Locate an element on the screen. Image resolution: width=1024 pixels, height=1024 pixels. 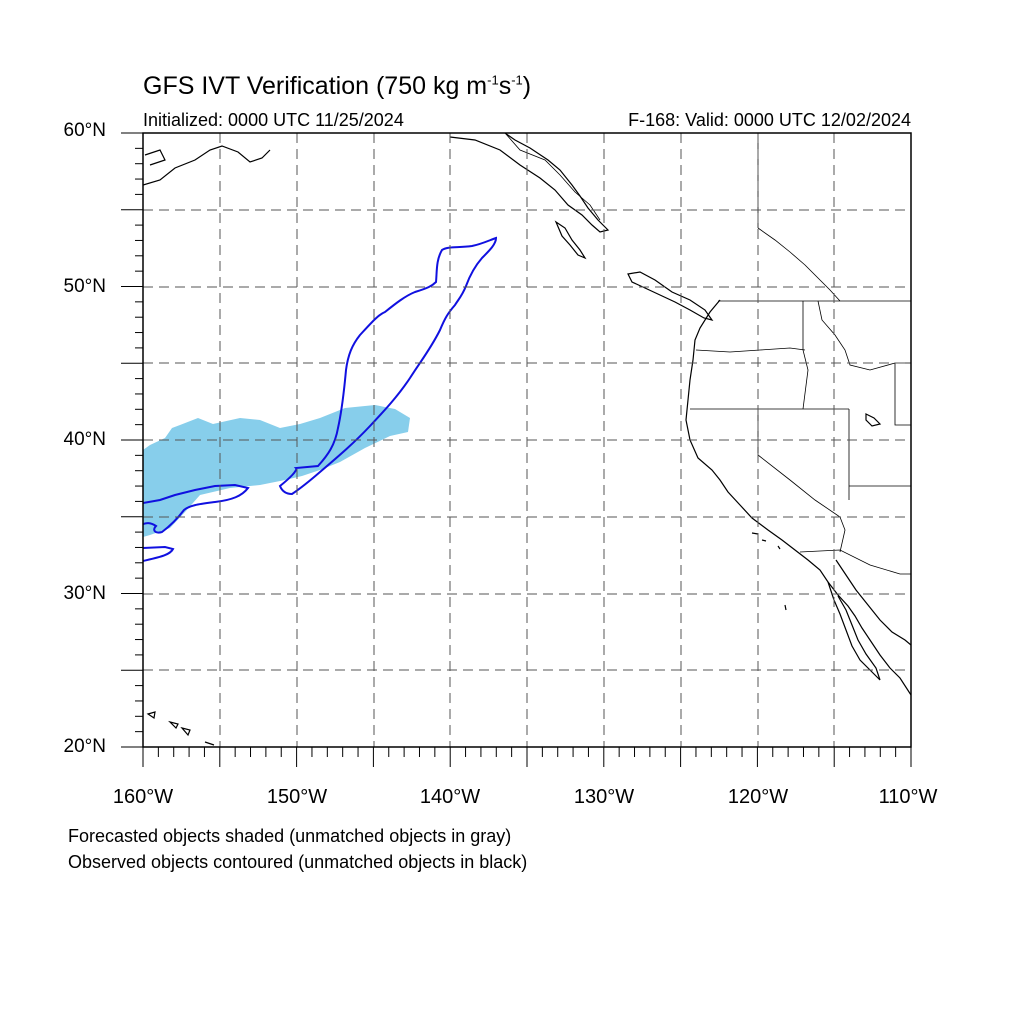
map-title: GFS IVT Verification (750 kg m-1s-1) is located at coordinates (337, 86).